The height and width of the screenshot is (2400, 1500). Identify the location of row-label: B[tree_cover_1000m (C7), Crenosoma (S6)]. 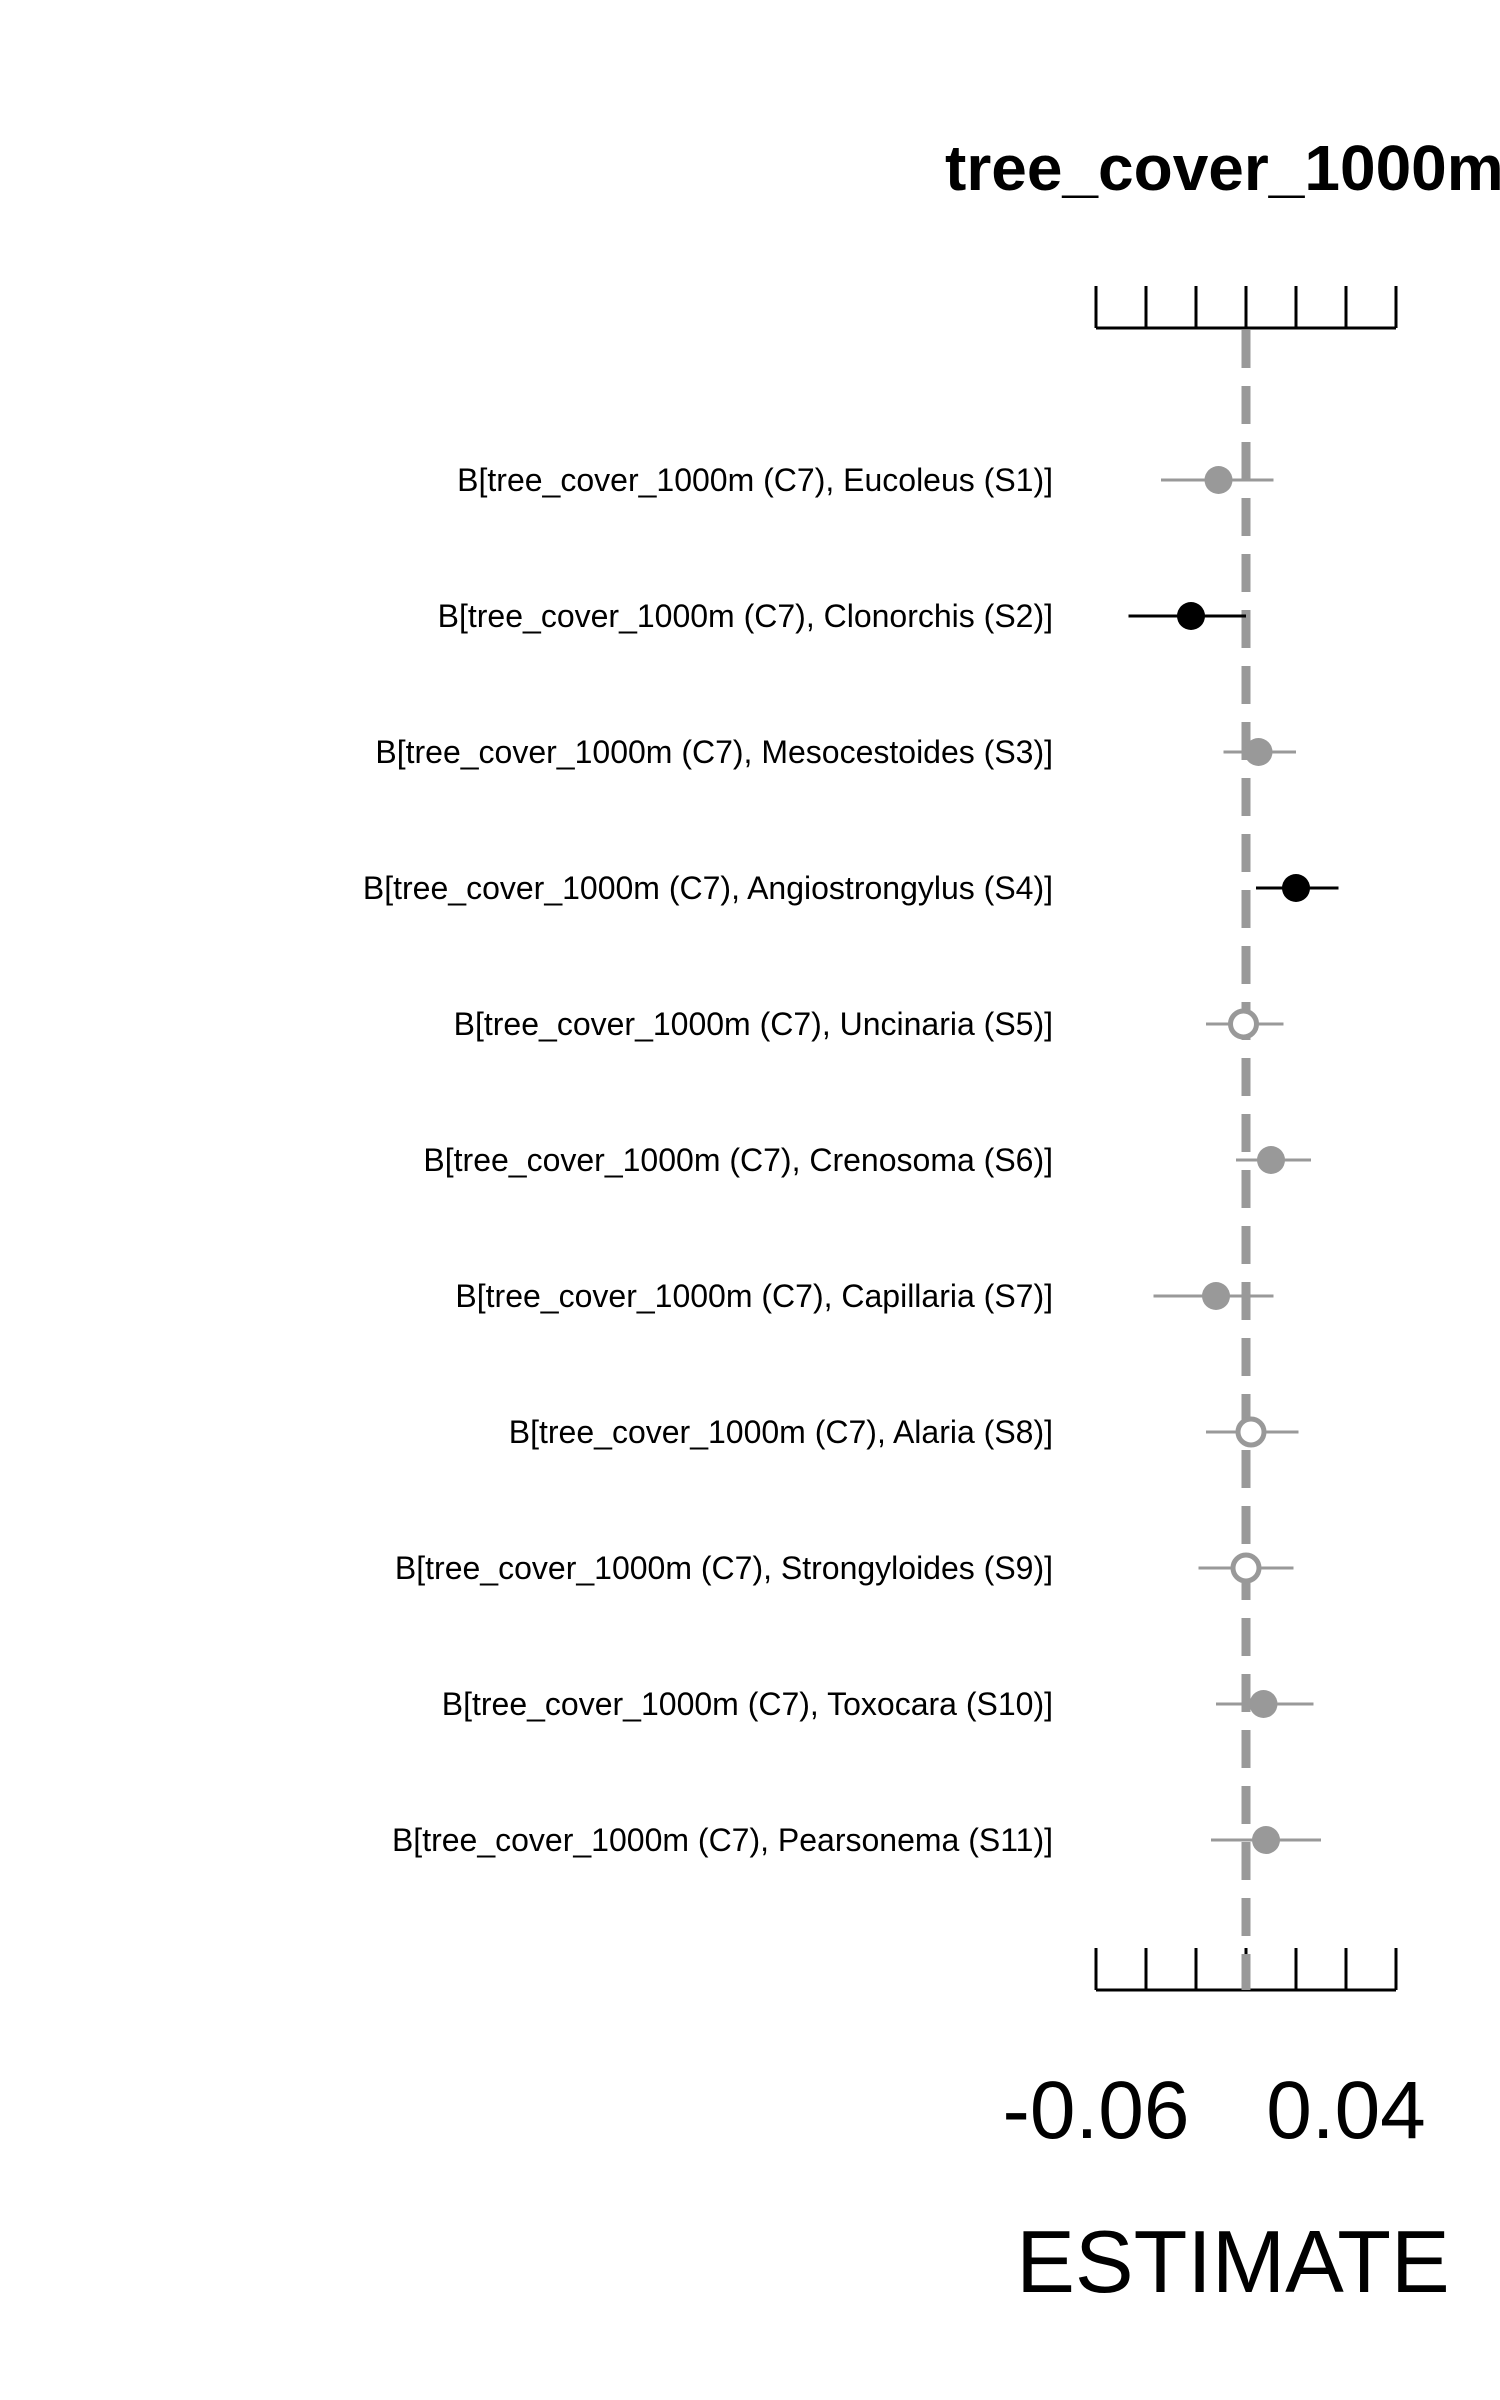
(738, 1160).